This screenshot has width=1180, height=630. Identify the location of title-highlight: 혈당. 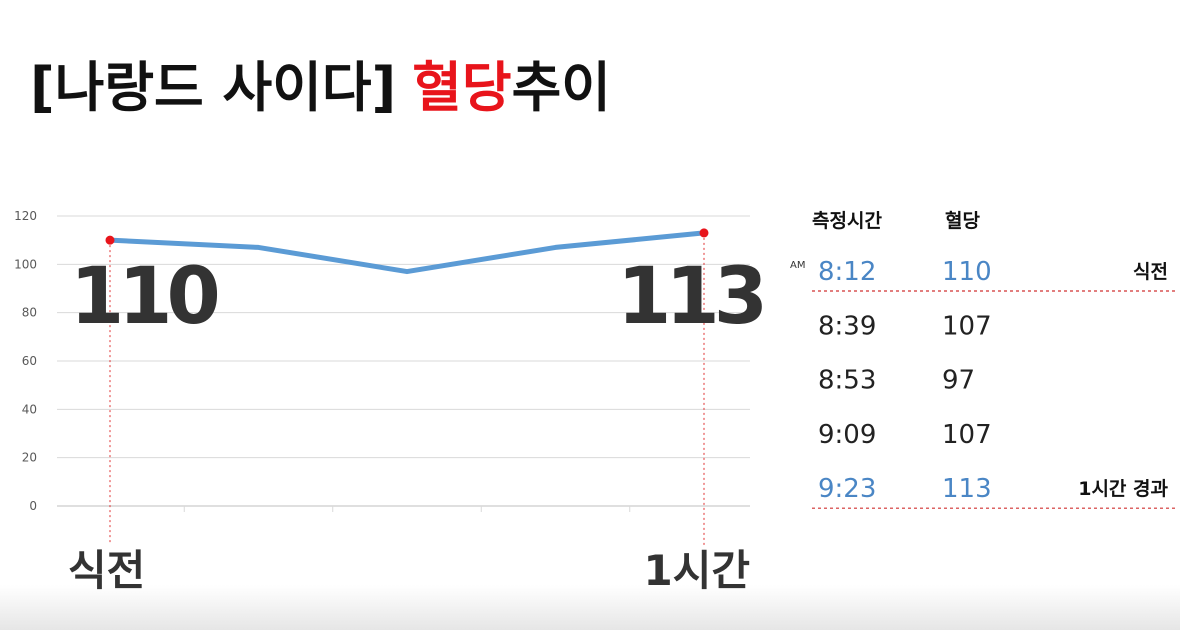
(461, 87).